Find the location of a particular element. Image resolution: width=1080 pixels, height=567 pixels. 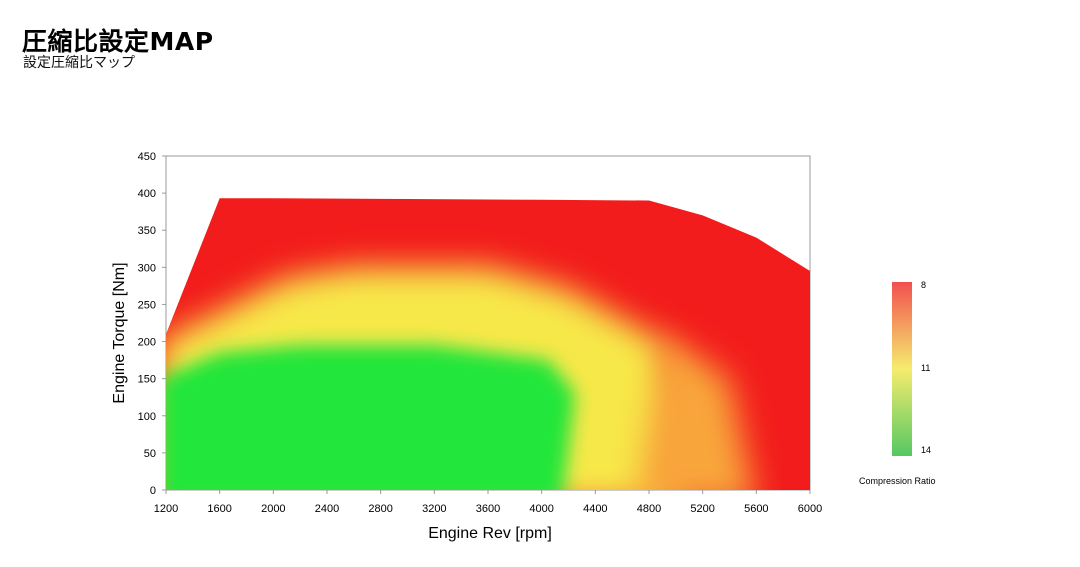

colorbar-tick-label: 11 is located at coordinates (925, 368).